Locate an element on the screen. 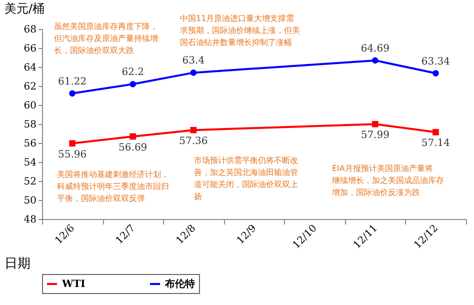 Image resolution: width=474 pixels, height=305 pixels. annotation: EIA月报预计美国原油产量将继续增长，加之美国成品油库存增加，国际油价反涨为跌 is located at coordinates (387, 180).